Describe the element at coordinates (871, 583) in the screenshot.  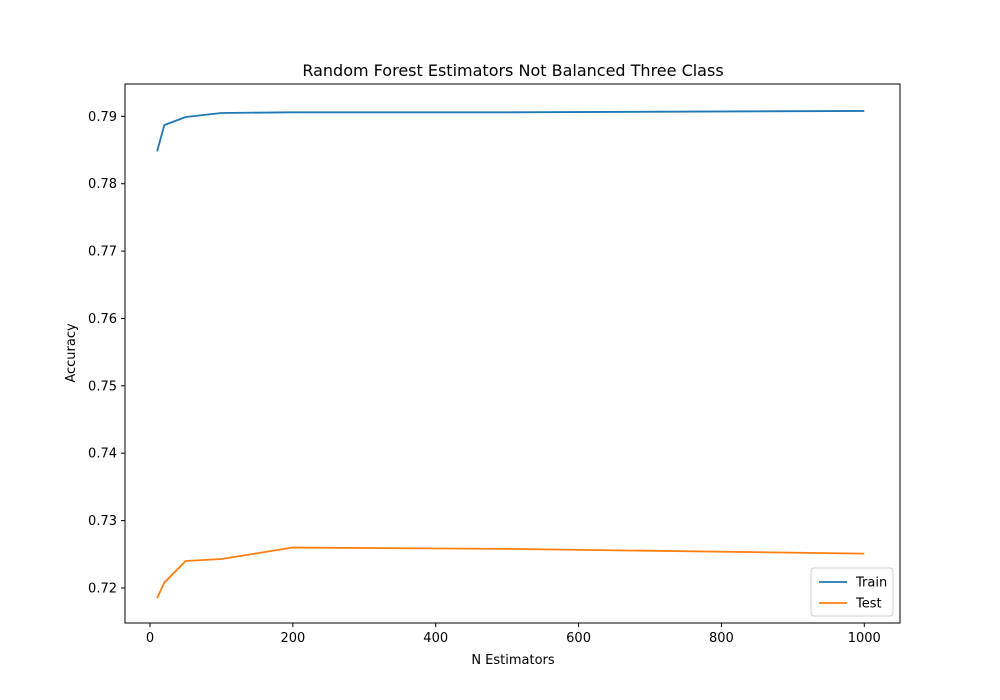
I see `legend-label: Train` at that location.